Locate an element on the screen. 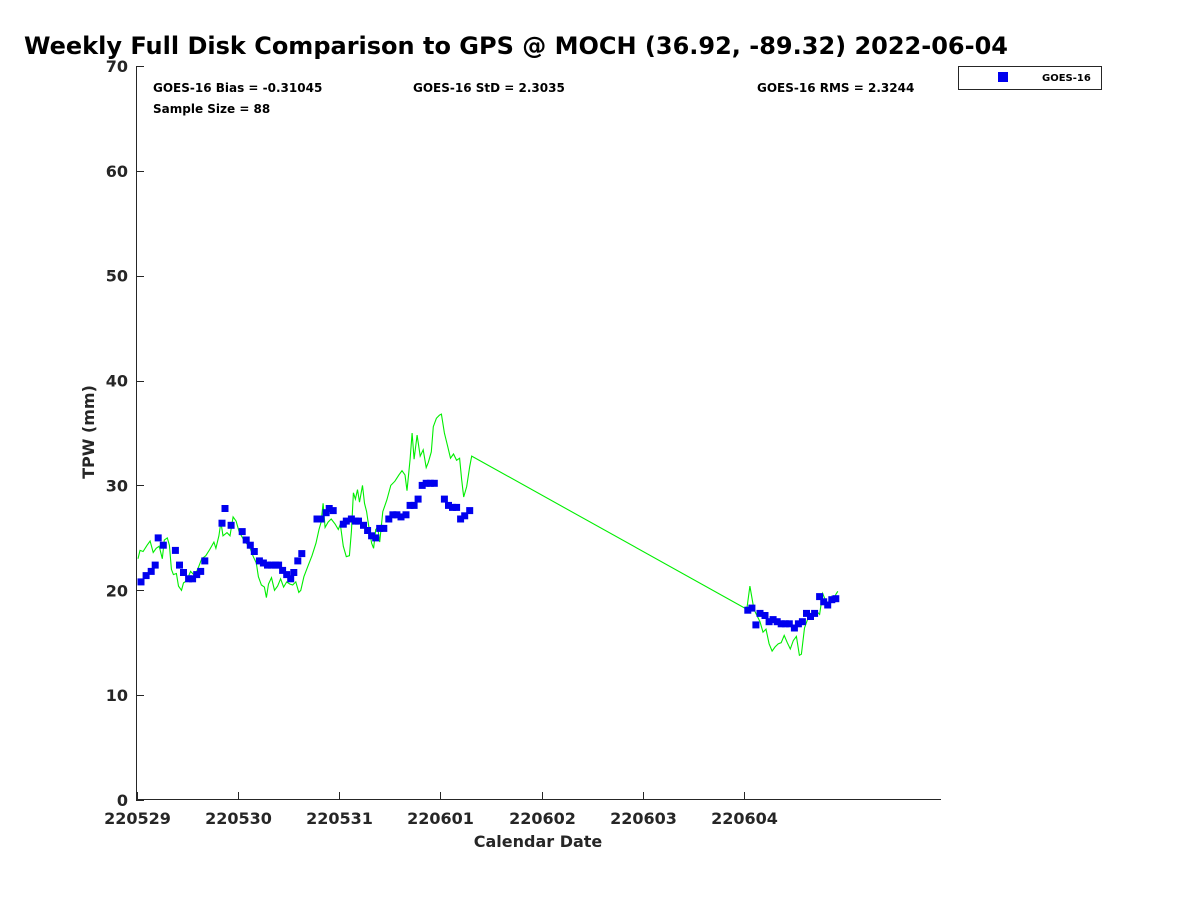 This screenshot has width=1200, height=900. y-tick-label: 0 is located at coordinates (122, 800).